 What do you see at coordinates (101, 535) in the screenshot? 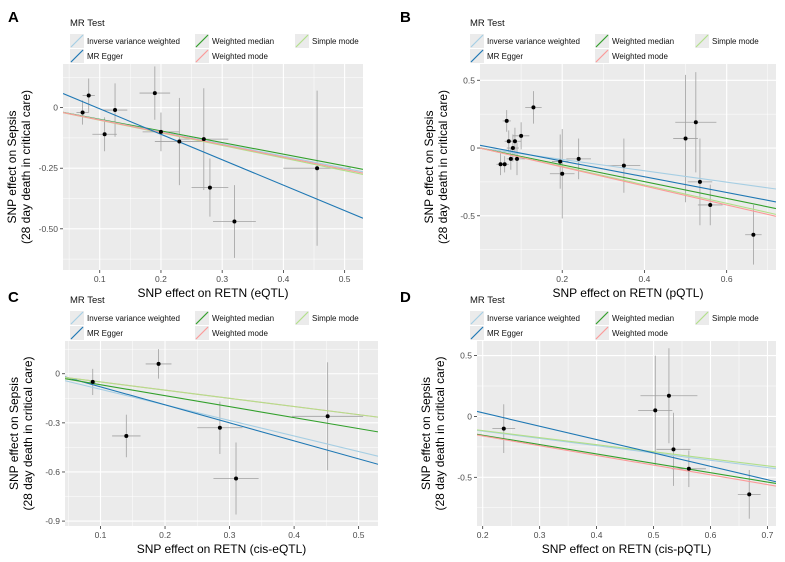
I see `x-tick-label: 0.1` at bounding box center [101, 535].